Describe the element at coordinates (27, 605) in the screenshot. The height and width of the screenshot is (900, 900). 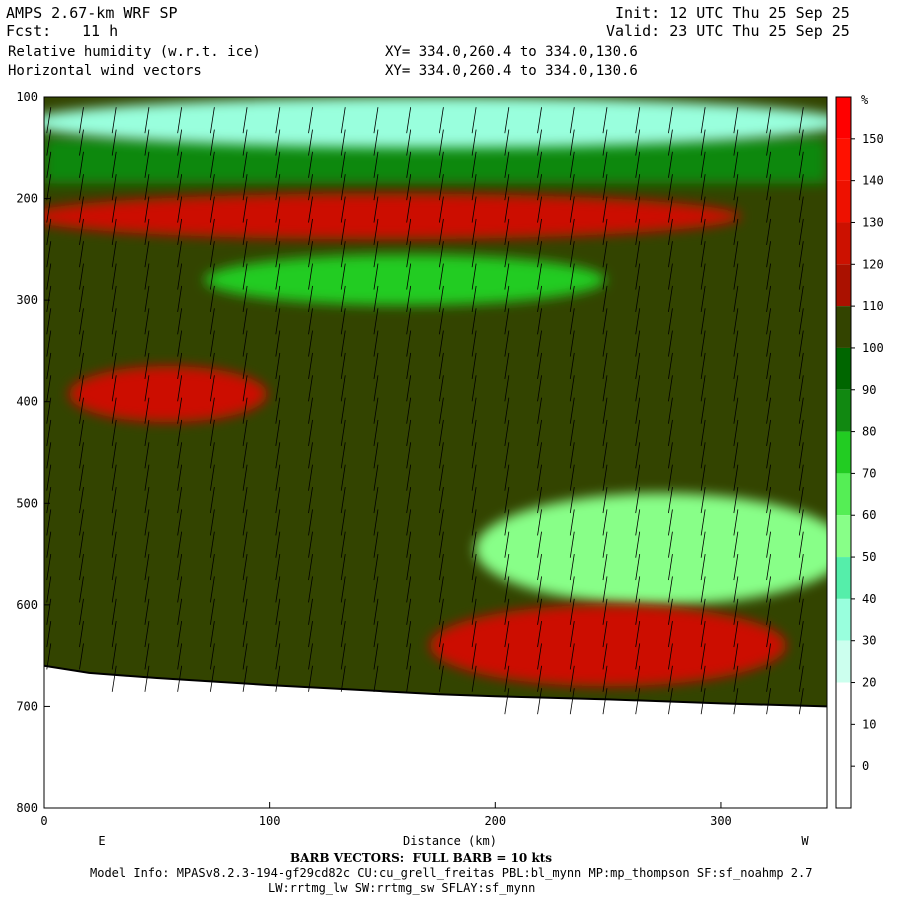
I see `y-tick-label: 600` at that location.